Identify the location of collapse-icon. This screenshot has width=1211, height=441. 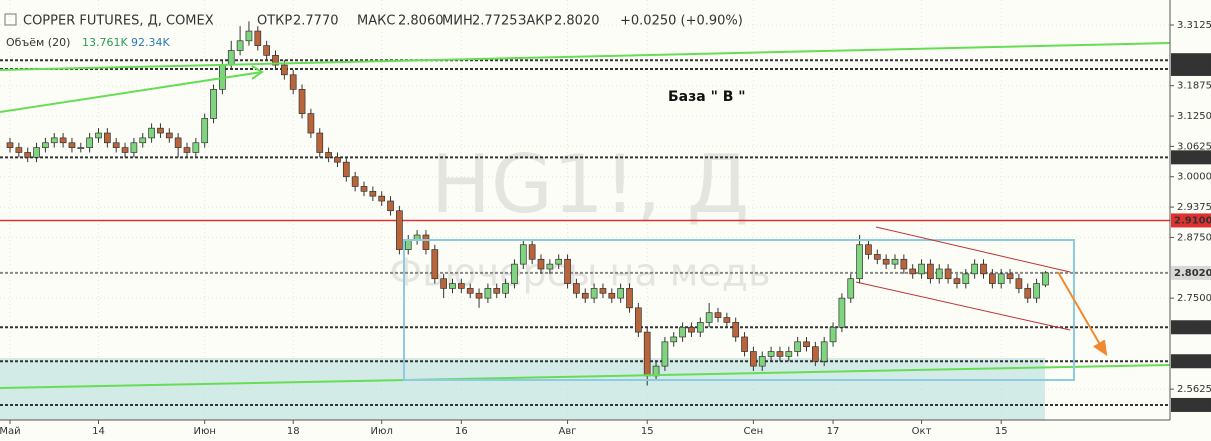
(10, 19).